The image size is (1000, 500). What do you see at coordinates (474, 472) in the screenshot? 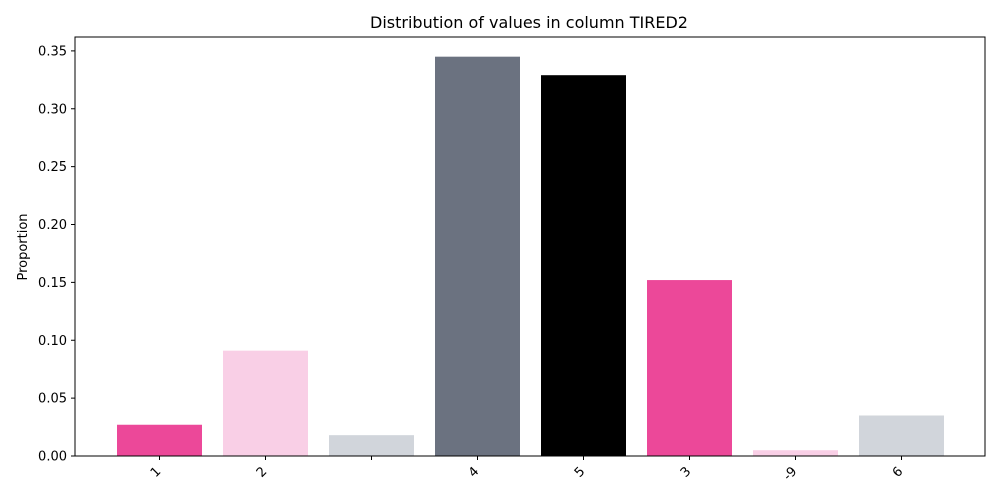
I see `x-tick-label: 4` at bounding box center [474, 472].